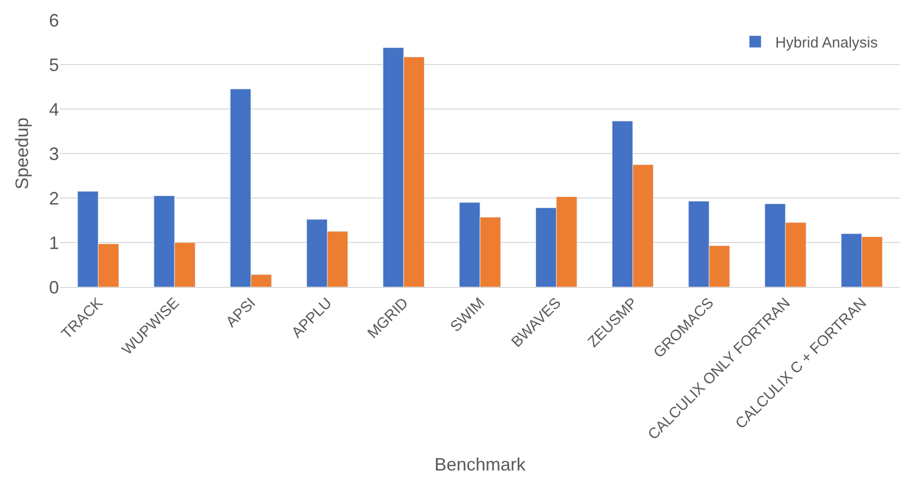 The image size is (920, 481). What do you see at coordinates (53, 154) in the screenshot?
I see `y-tick-label: 3` at bounding box center [53, 154].